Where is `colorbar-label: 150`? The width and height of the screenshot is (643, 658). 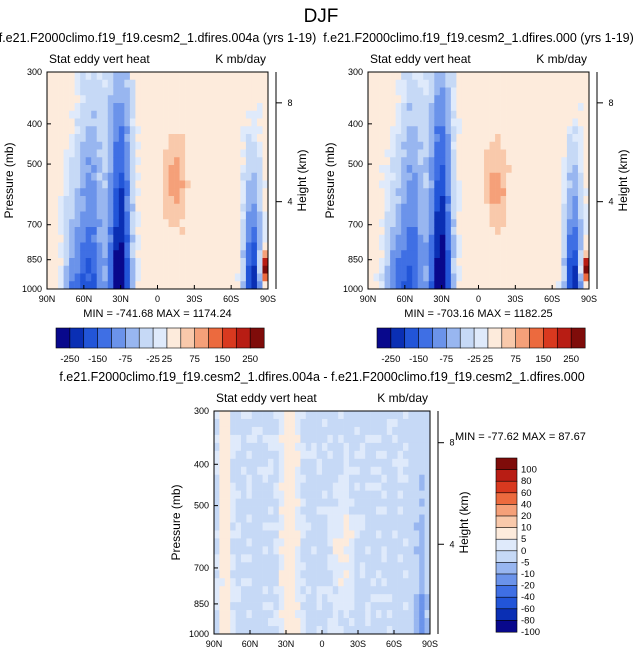 colorbar-label: 150 is located at coordinates (543, 359).